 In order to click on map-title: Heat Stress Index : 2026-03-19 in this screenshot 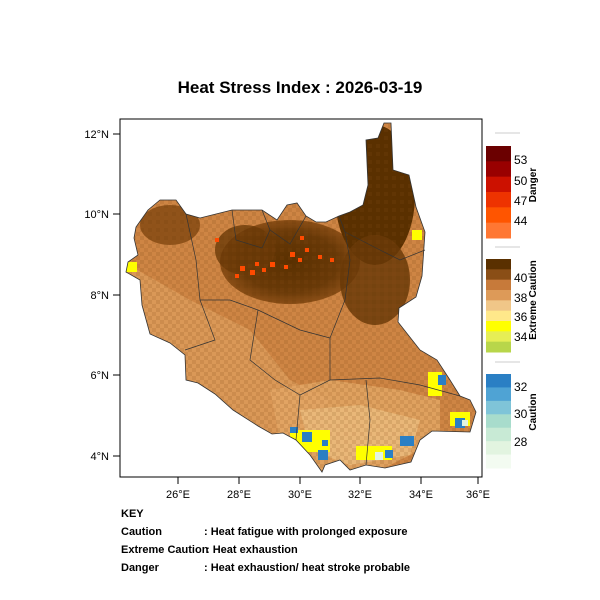, I will do `click(300, 87)`.